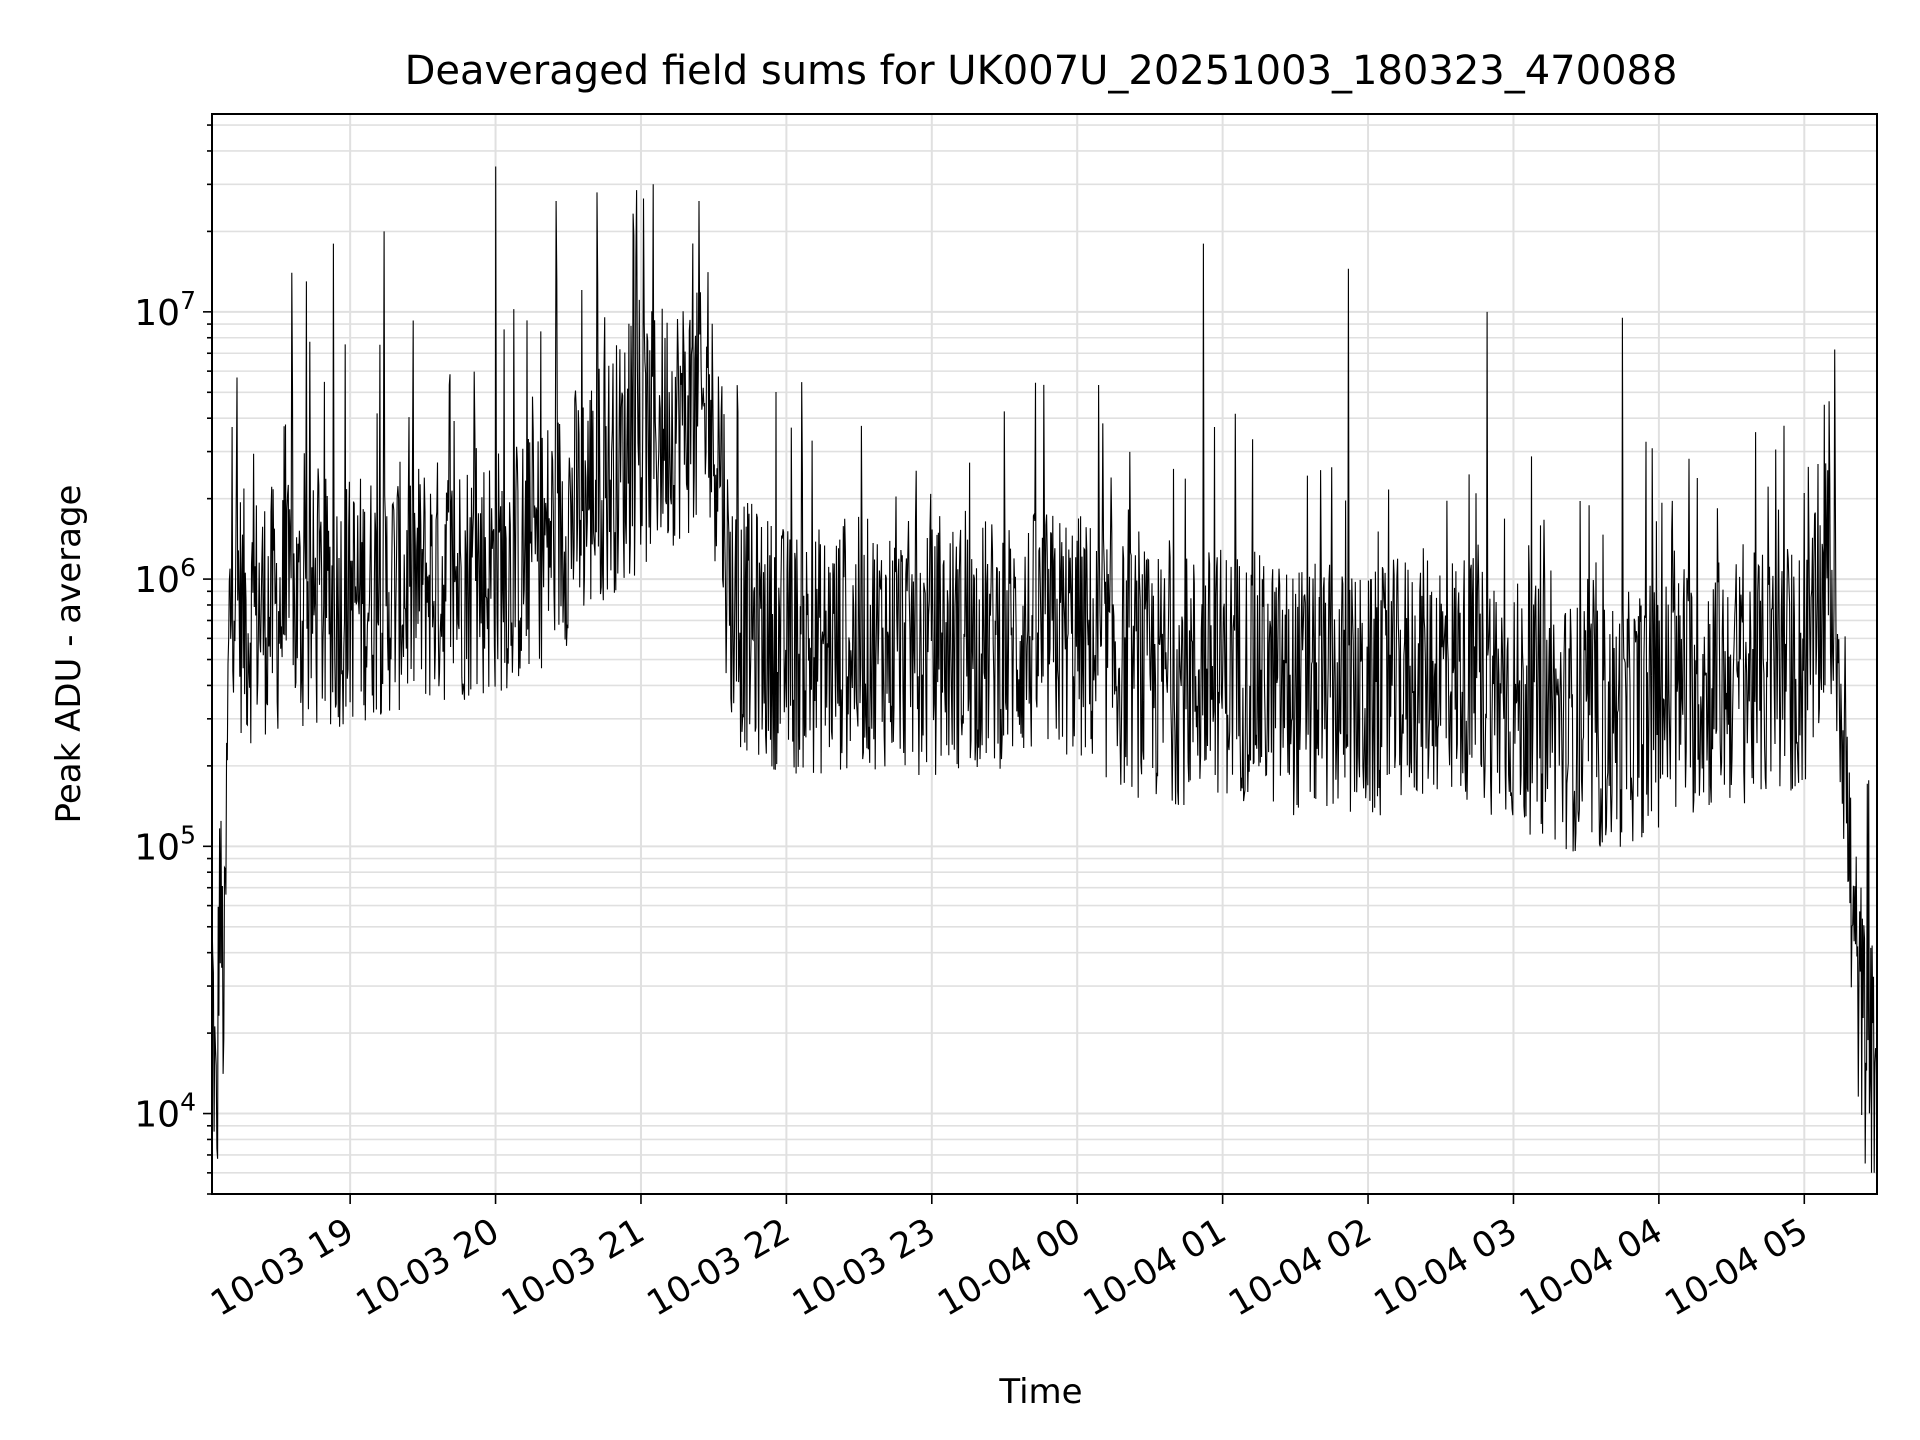 The width and height of the screenshot is (1920, 1440). I want to click on y-tick-label: 10⁶, so click(165, 577).